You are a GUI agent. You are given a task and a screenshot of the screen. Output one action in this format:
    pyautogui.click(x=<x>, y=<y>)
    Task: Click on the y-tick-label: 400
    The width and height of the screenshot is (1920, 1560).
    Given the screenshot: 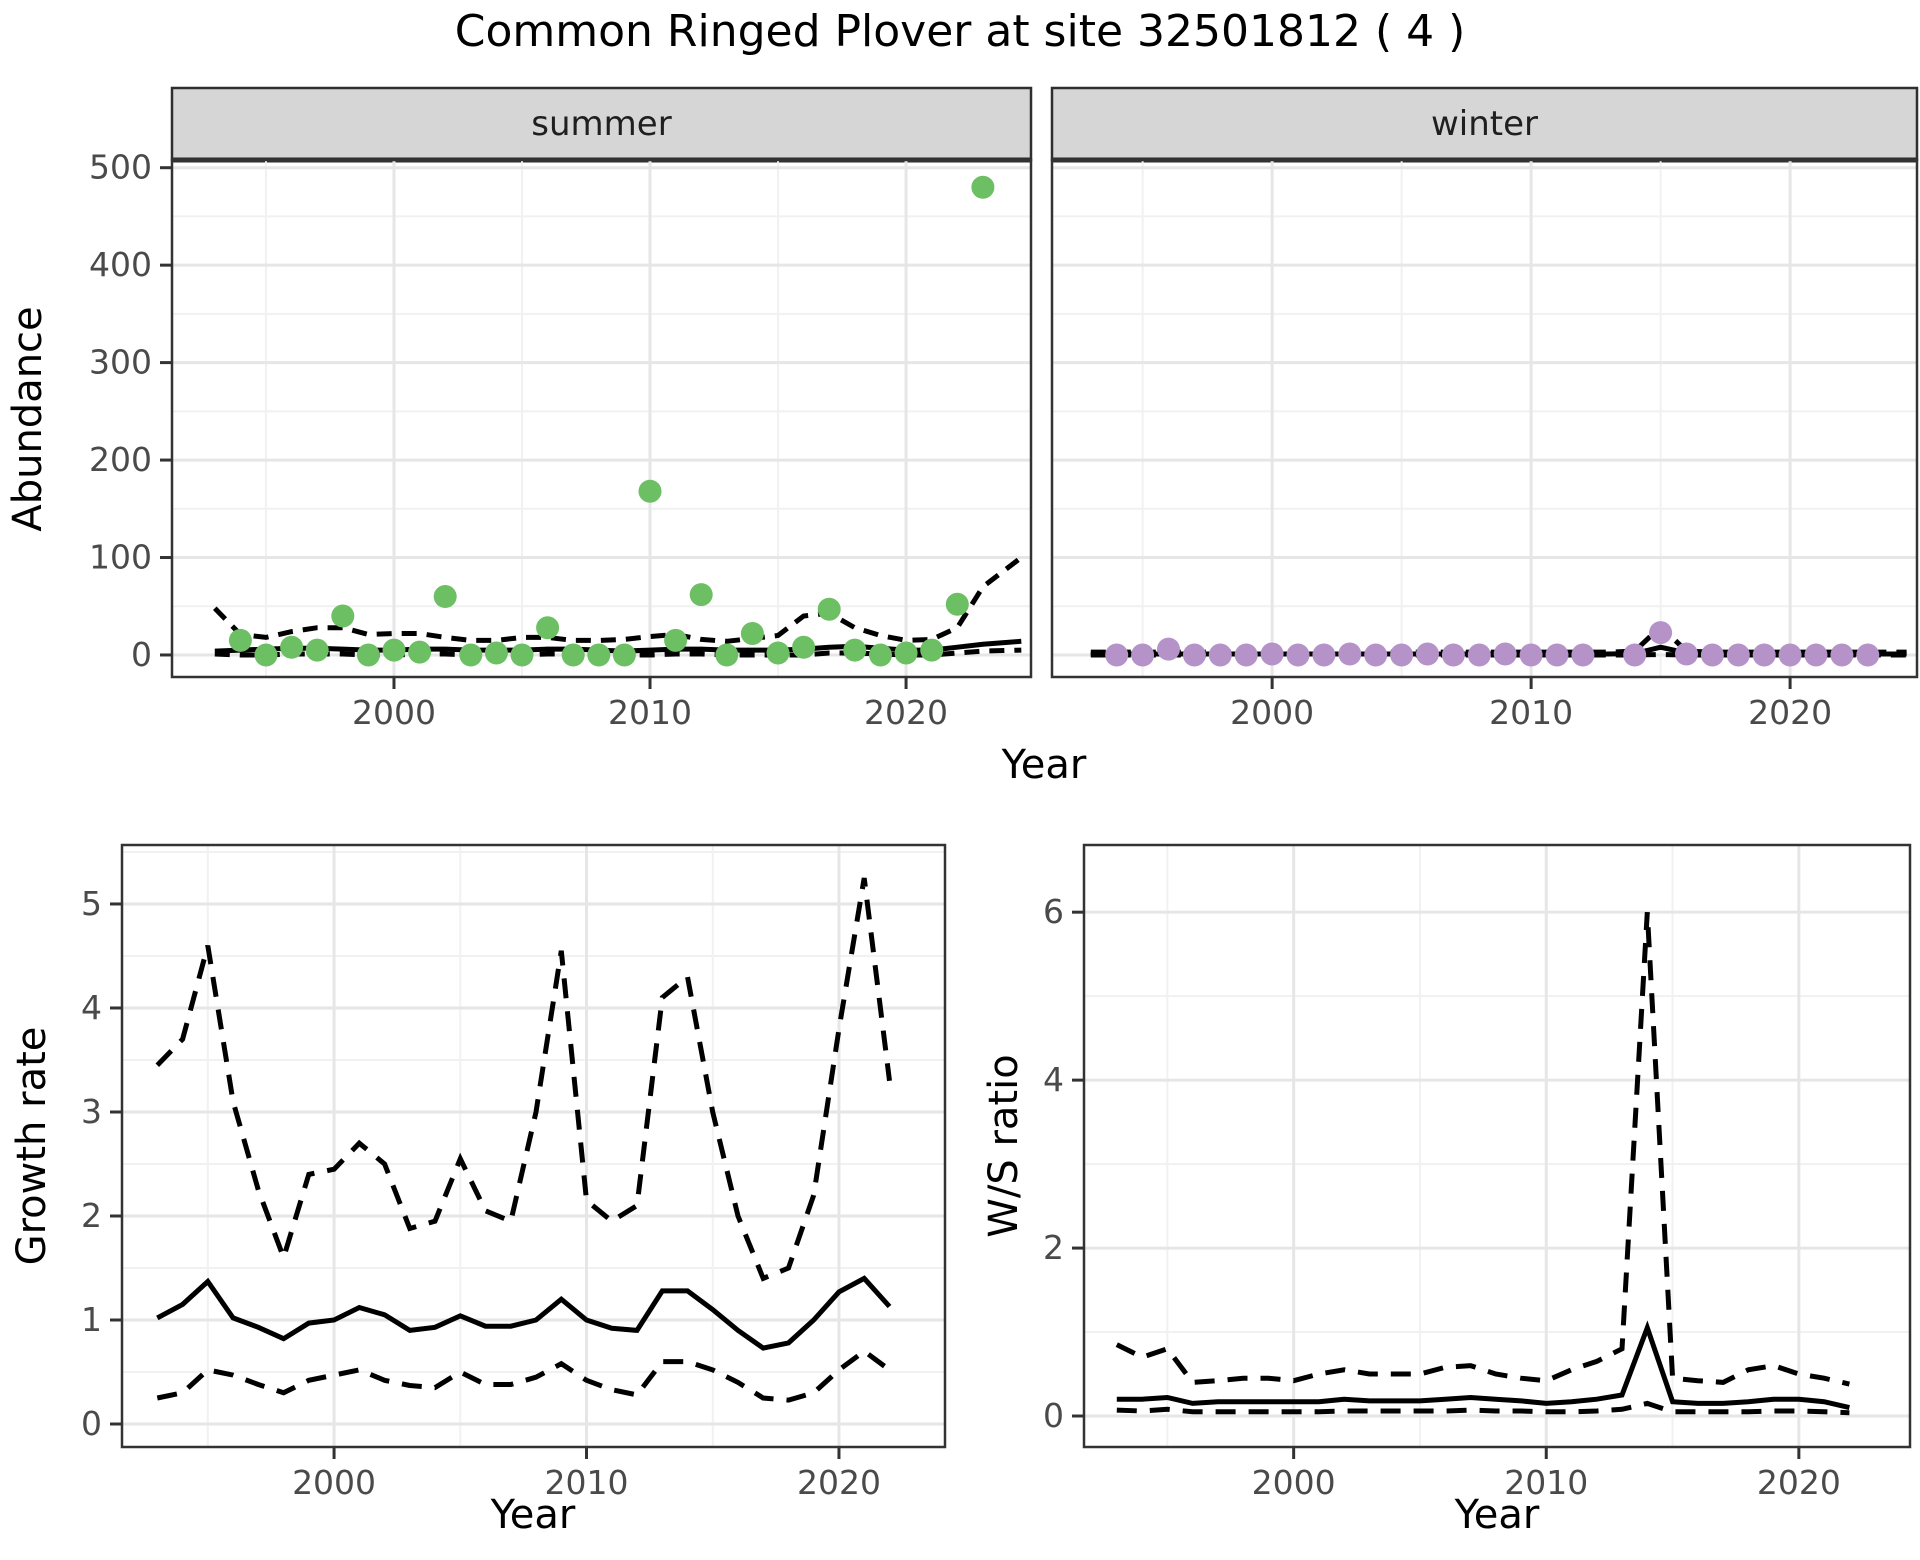 What is the action you would take?
    pyautogui.click(x=120, y=264)
    